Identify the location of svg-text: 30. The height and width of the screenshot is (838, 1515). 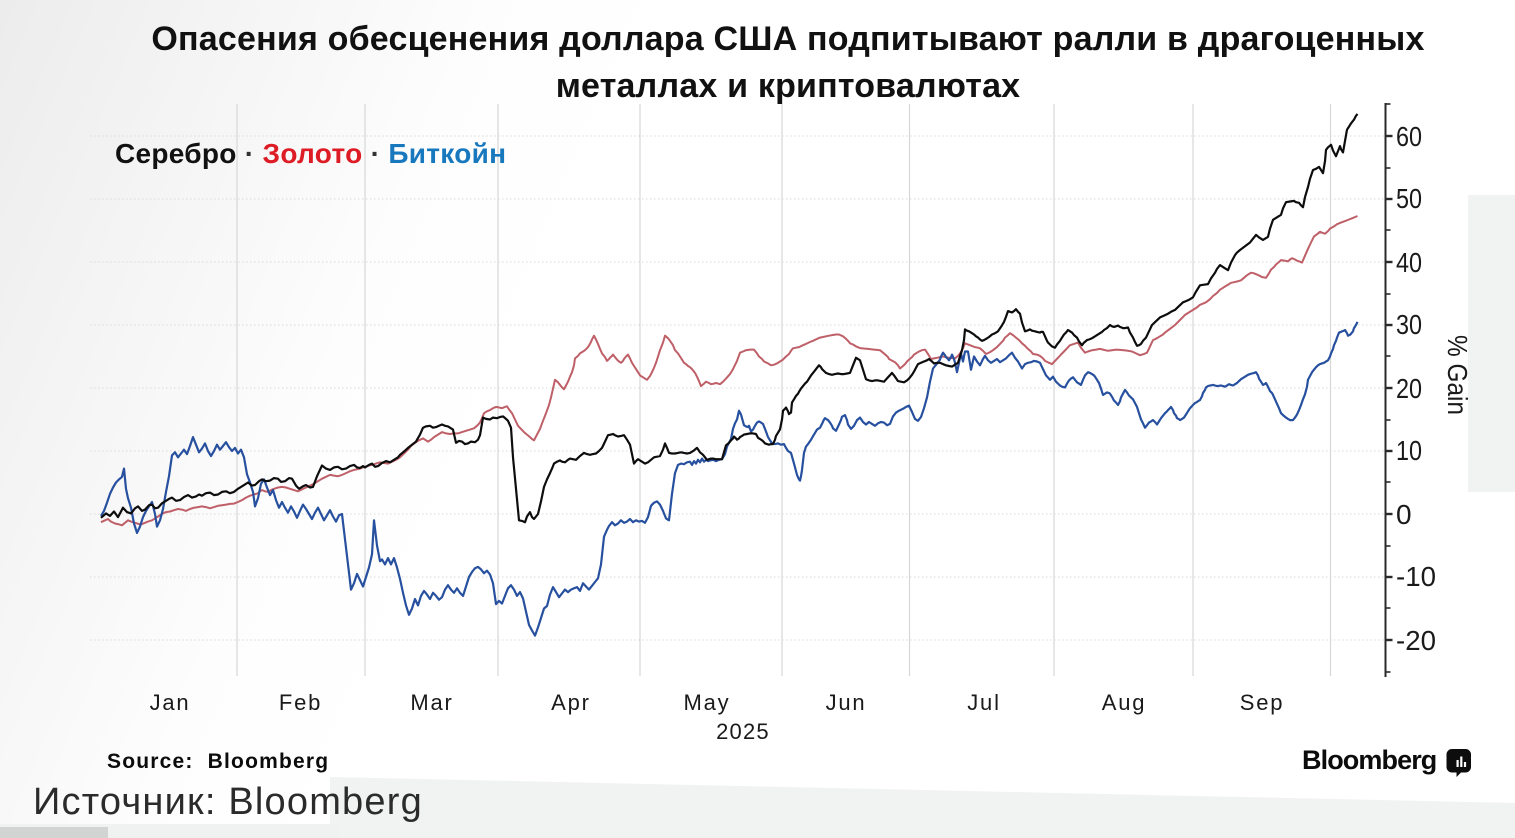
(1409, 324).